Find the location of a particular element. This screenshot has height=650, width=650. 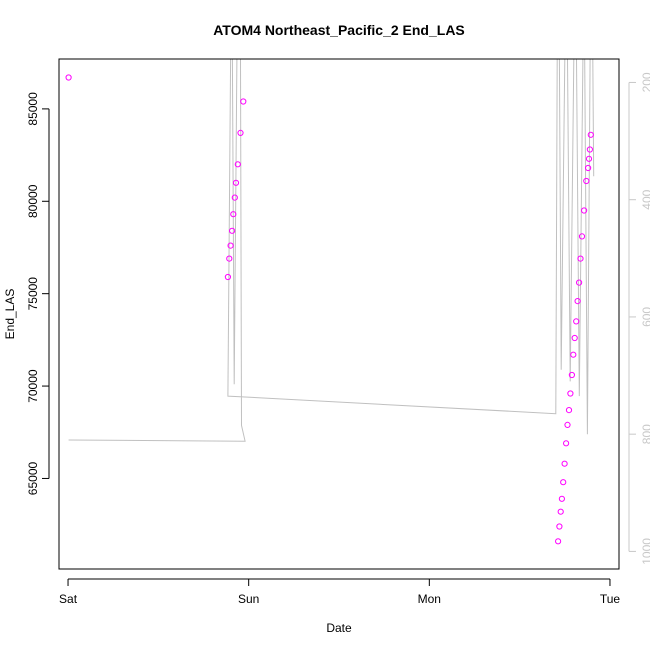

y-axis-label: End_LAS is located at coordinates (10, 314).